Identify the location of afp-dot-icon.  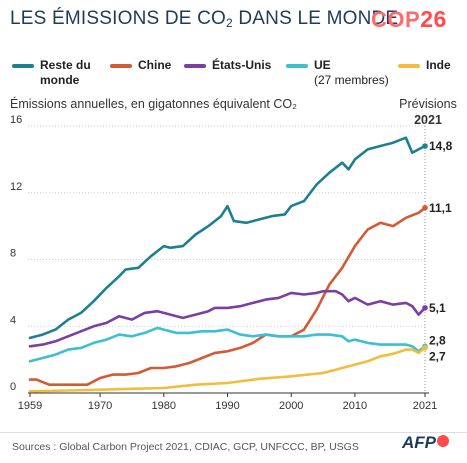
(443, 441).